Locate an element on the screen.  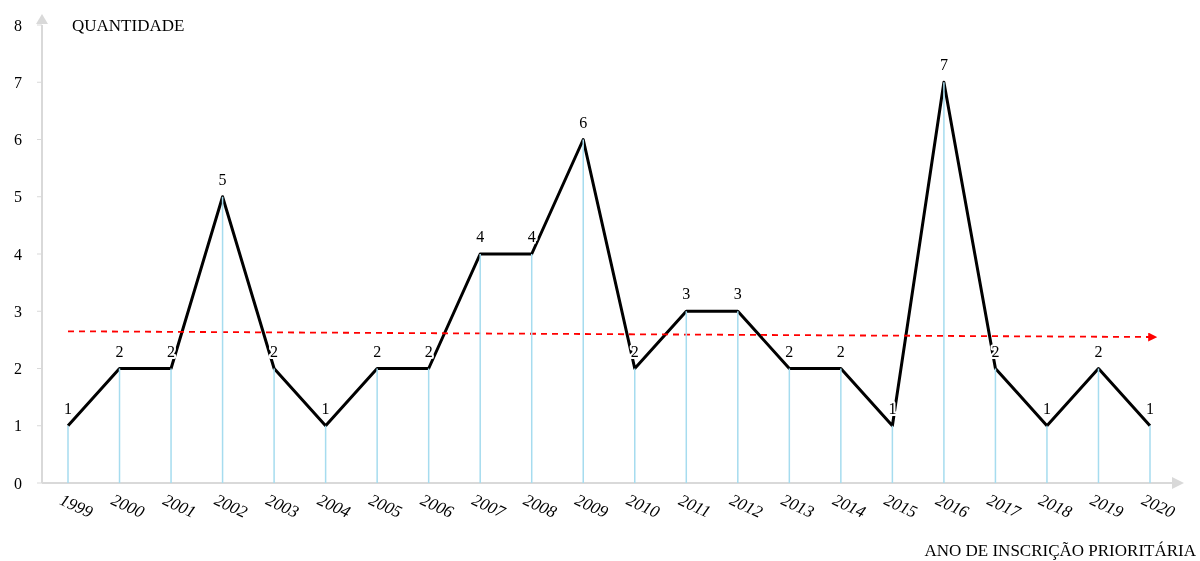
data-label: 6 is located at coordinates (583, 122).